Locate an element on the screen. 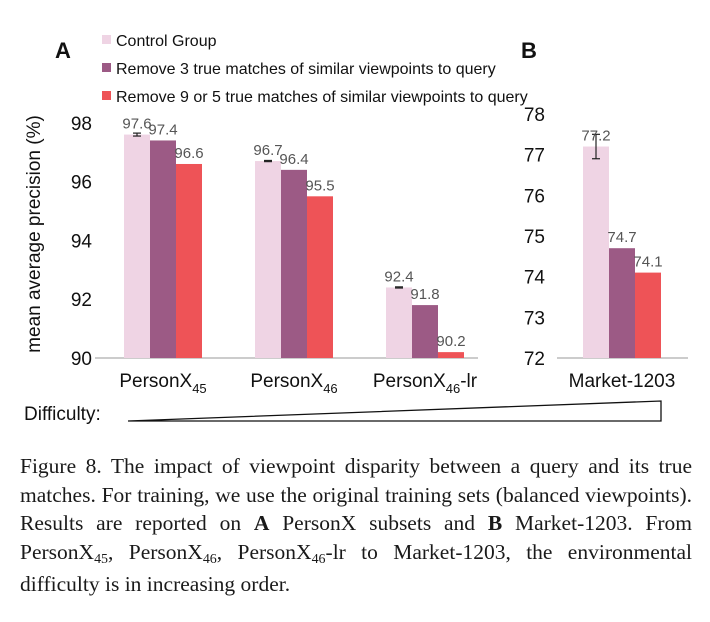  difficulty-wedge is located at coordinates (394, 411).